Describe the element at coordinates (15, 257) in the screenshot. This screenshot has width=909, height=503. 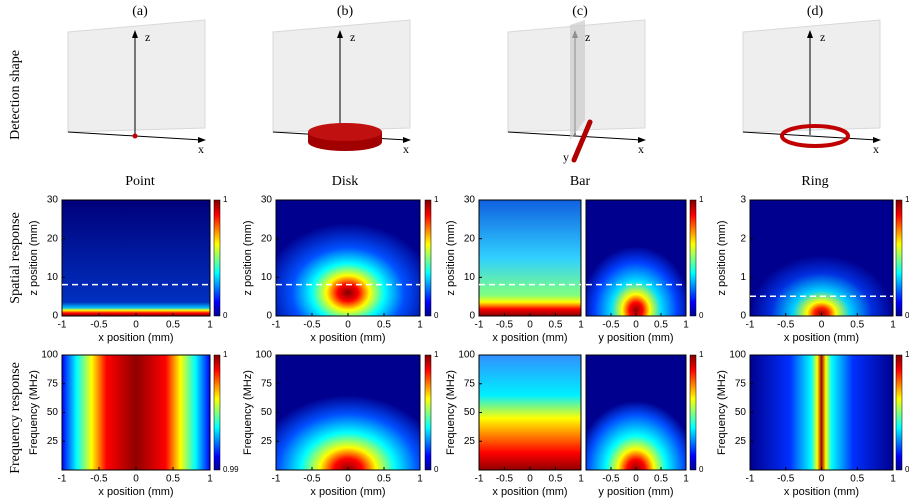
I see `row-label: Spatial response` at that location.